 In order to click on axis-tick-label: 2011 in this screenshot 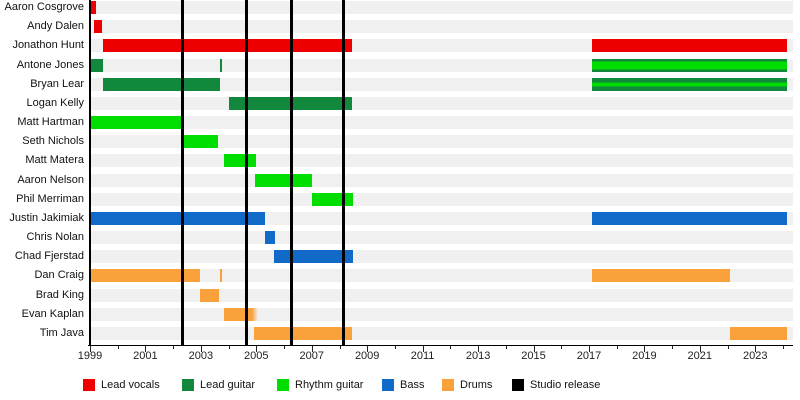, I will do `click(422, 356)`.